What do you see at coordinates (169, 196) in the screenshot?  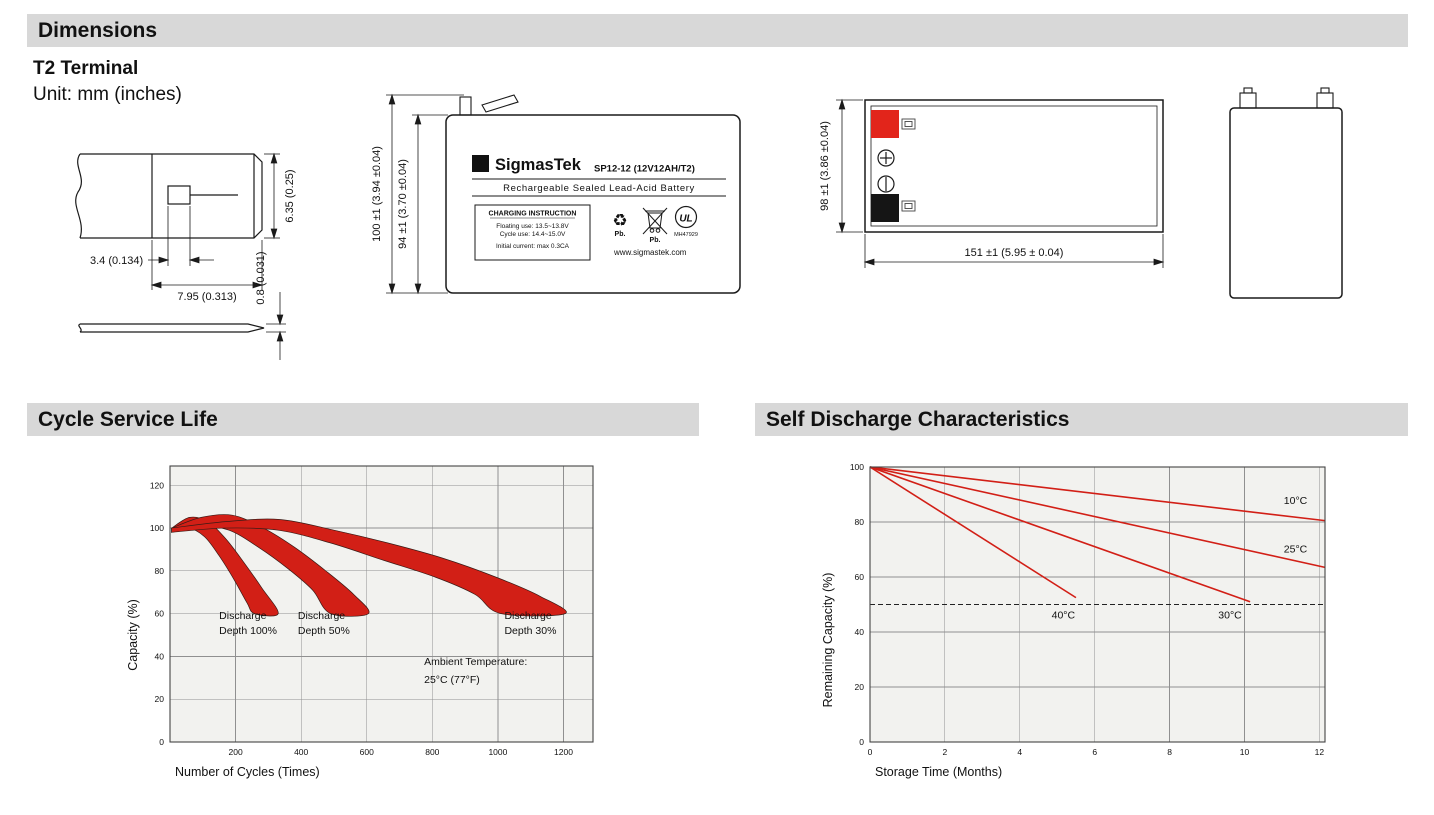 I see `terminal-cross-section` at bounding box center [169, 196].